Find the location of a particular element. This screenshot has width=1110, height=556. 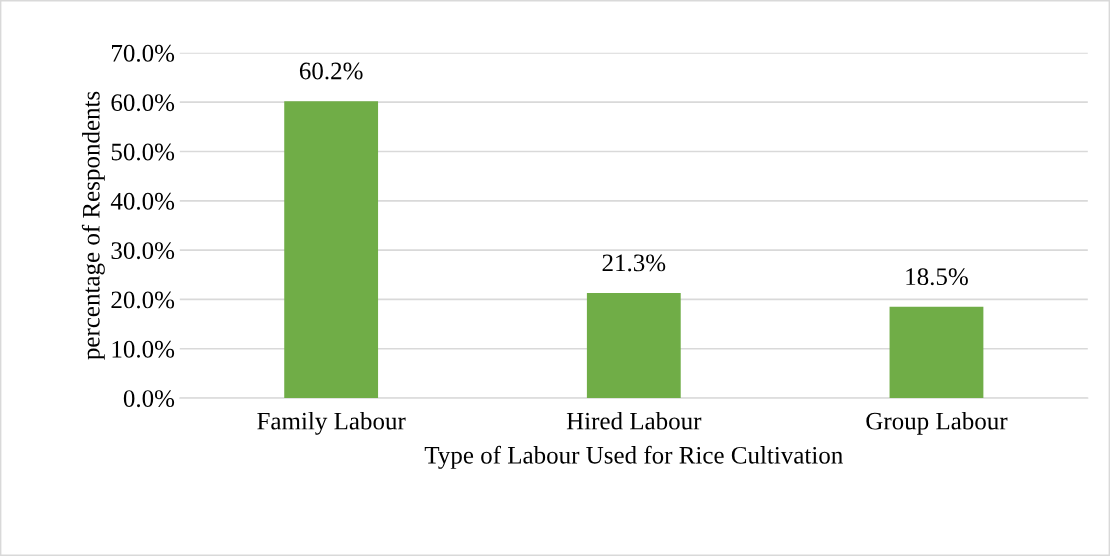

y-tick-label: 10.0% is located at coordinates (143, 349).